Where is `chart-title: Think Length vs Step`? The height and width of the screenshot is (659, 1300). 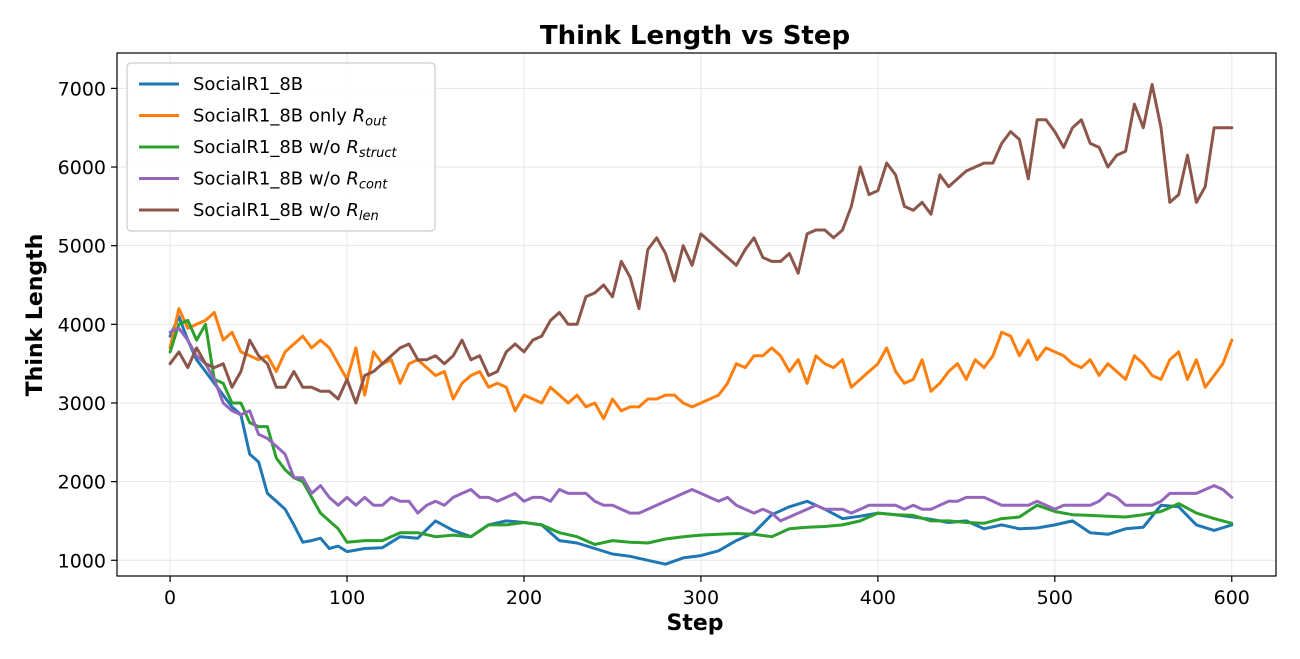
chart-title: Think Length vs Step is located at coordinates (695, 36).